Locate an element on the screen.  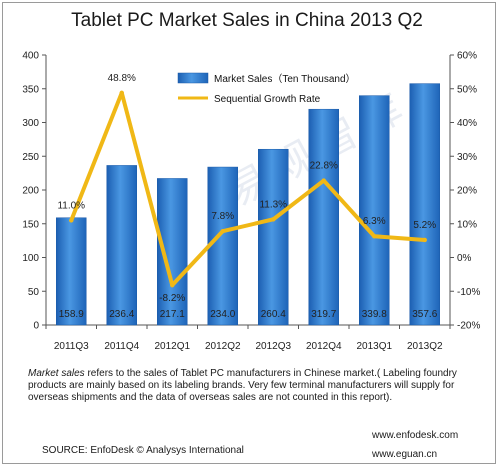
right-tick-label: 10% is located at coordinates (467, 224).